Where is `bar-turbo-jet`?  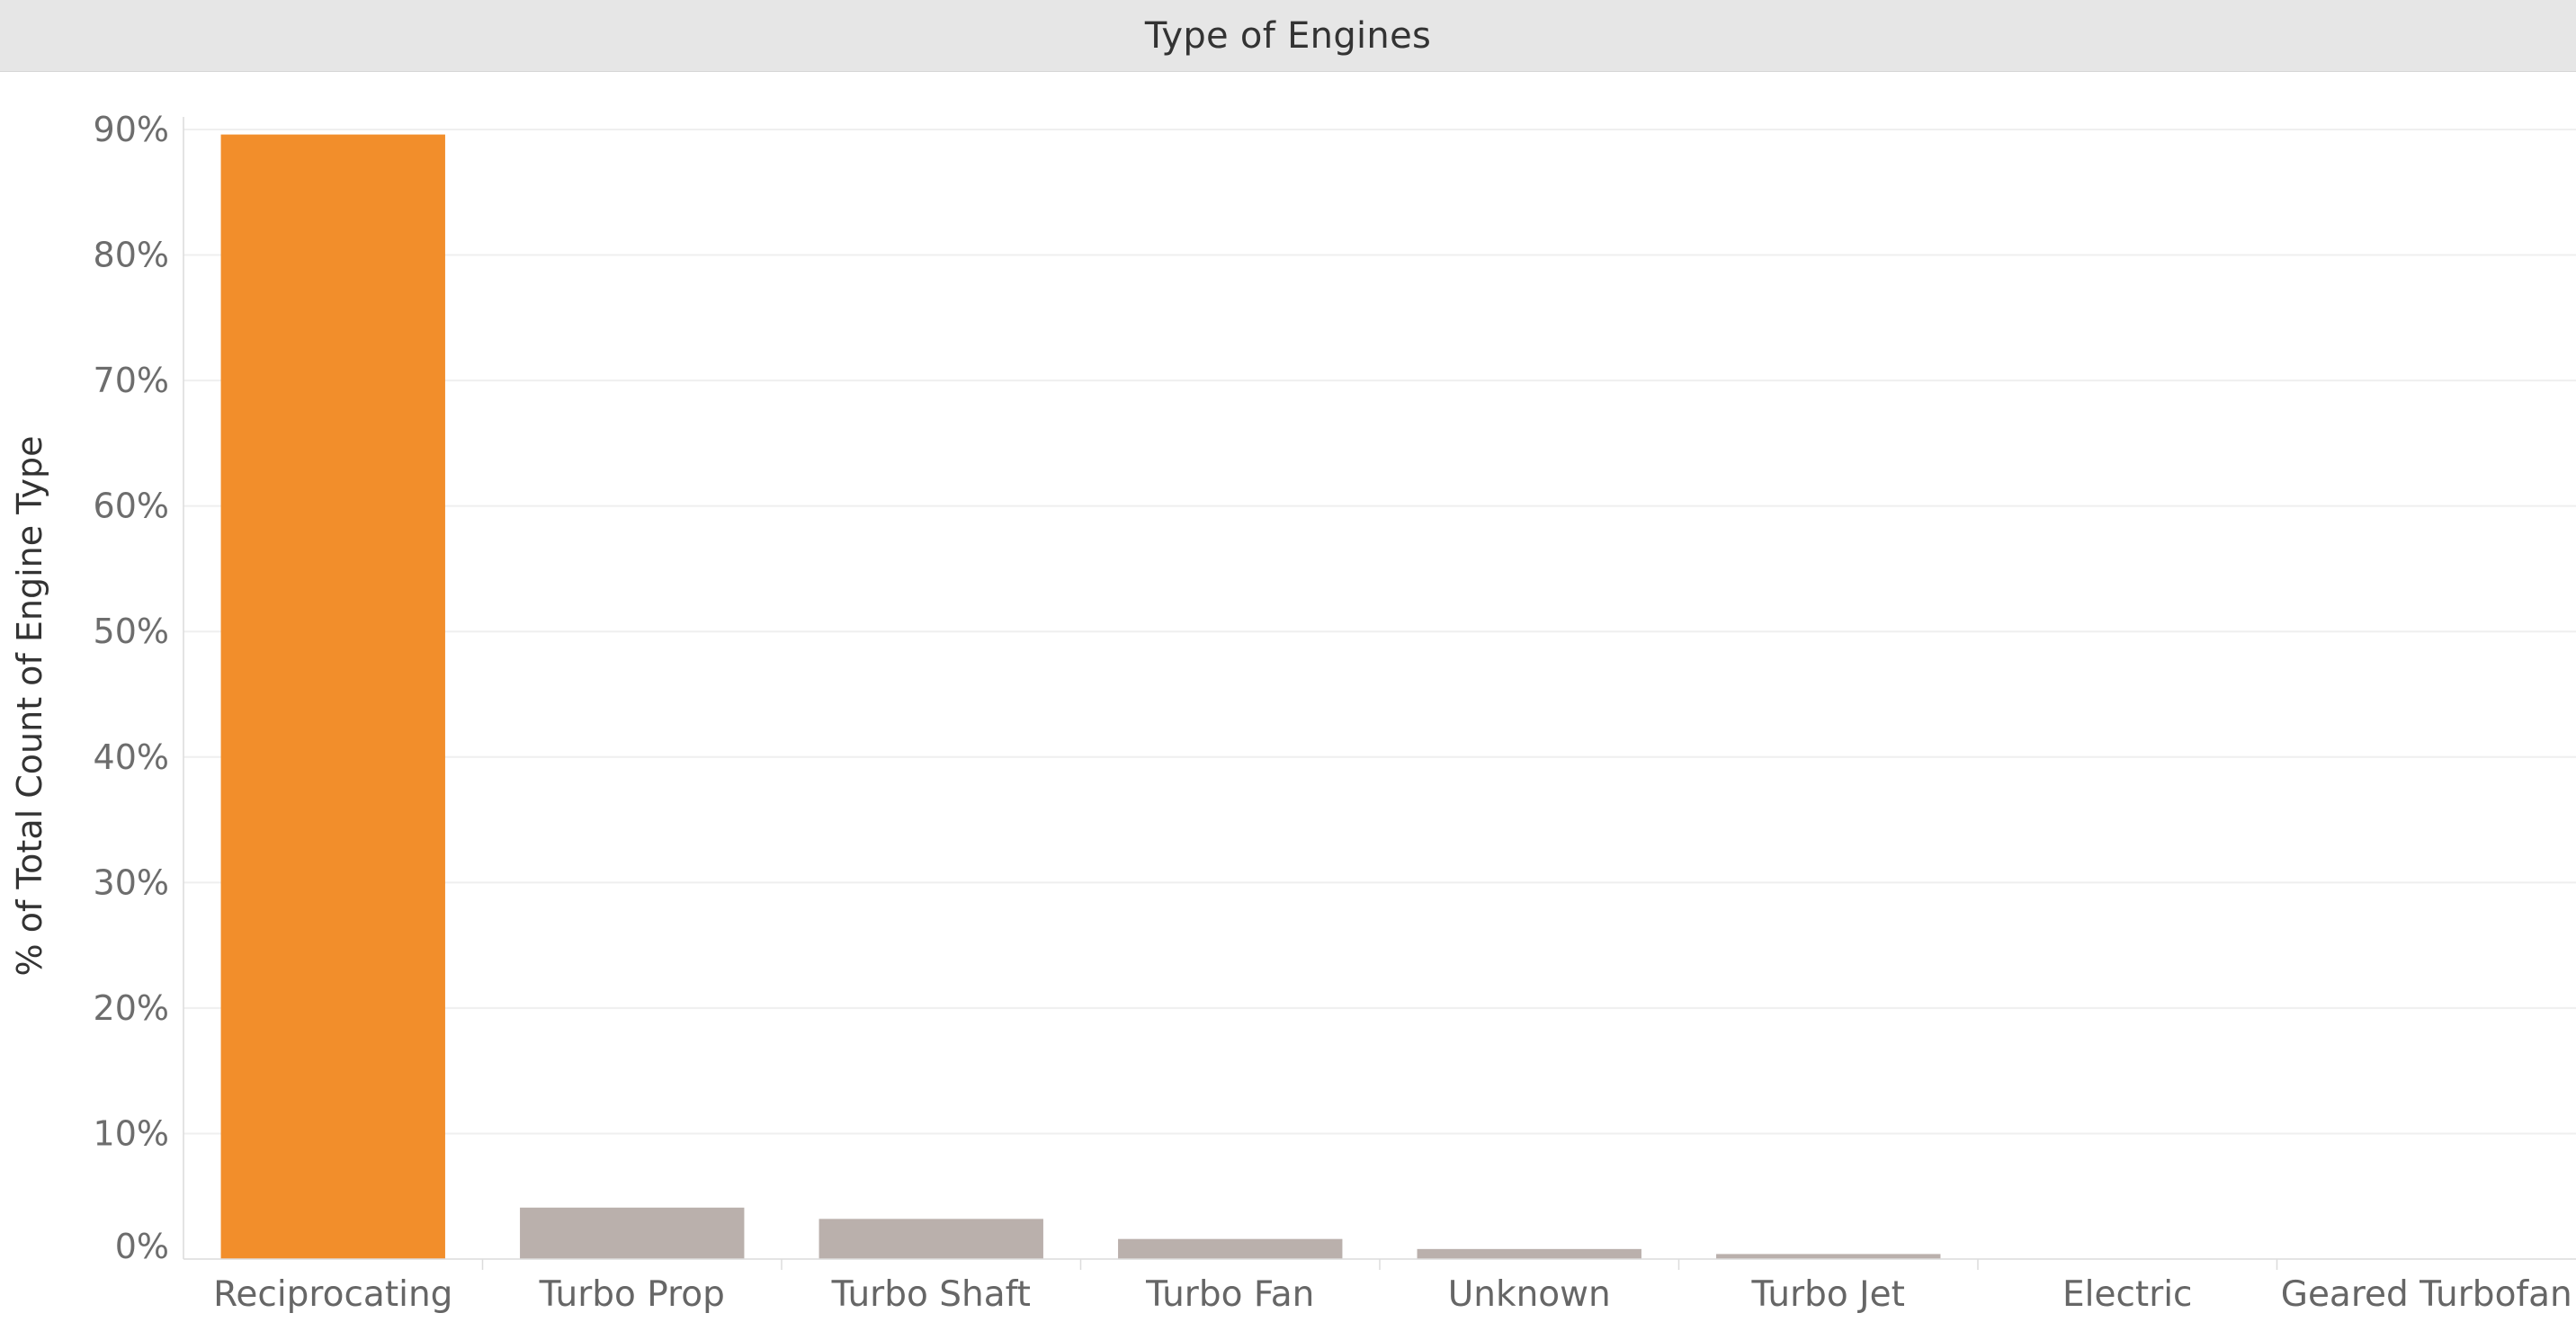
bar-turbo-jet is located at coordinates (1828, 1256).